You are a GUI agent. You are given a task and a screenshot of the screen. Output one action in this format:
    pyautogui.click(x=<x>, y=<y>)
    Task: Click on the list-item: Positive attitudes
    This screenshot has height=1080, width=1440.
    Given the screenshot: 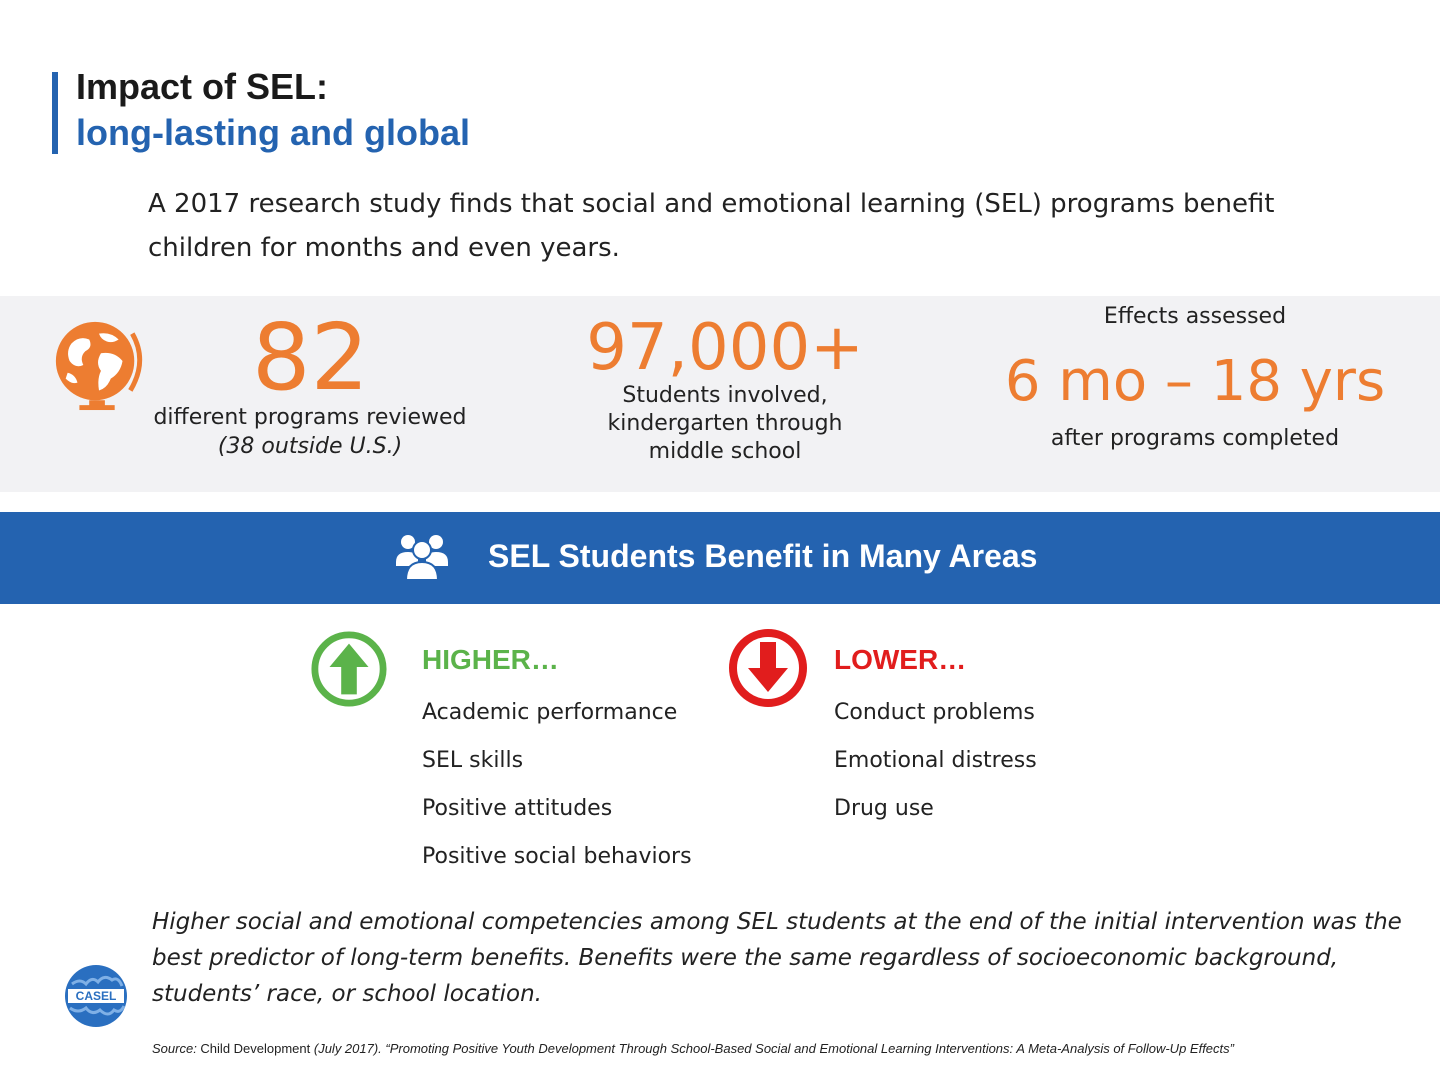 What is the action you would take?
    pyautogui.click(x=517, y=808)
    